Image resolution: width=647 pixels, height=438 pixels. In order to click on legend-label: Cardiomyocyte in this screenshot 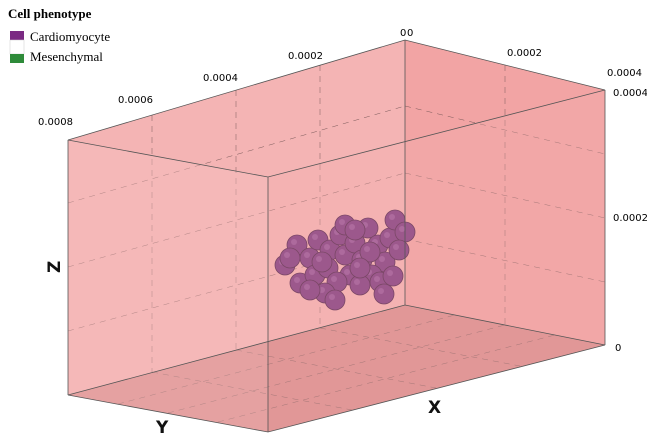, I will do `click(70, 36)`.